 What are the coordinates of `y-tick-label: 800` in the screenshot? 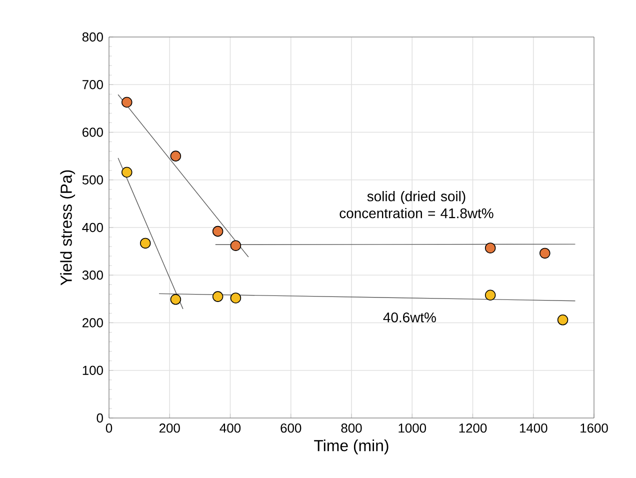 It's located at (92, 37).